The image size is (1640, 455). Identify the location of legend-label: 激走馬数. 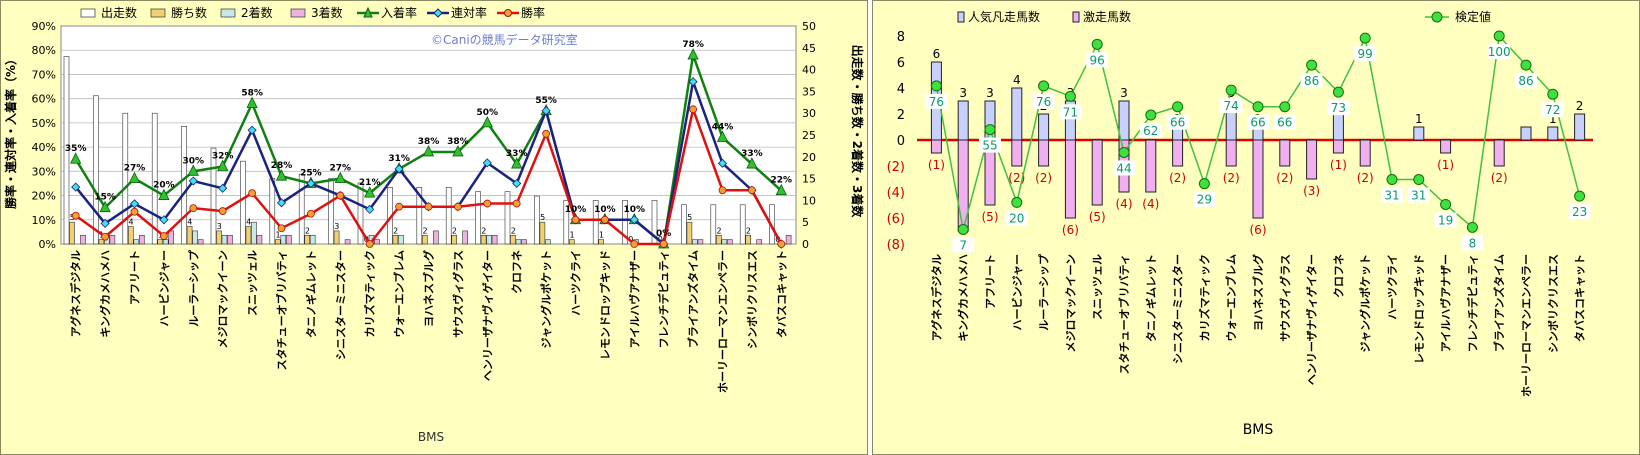
(1107, 16).